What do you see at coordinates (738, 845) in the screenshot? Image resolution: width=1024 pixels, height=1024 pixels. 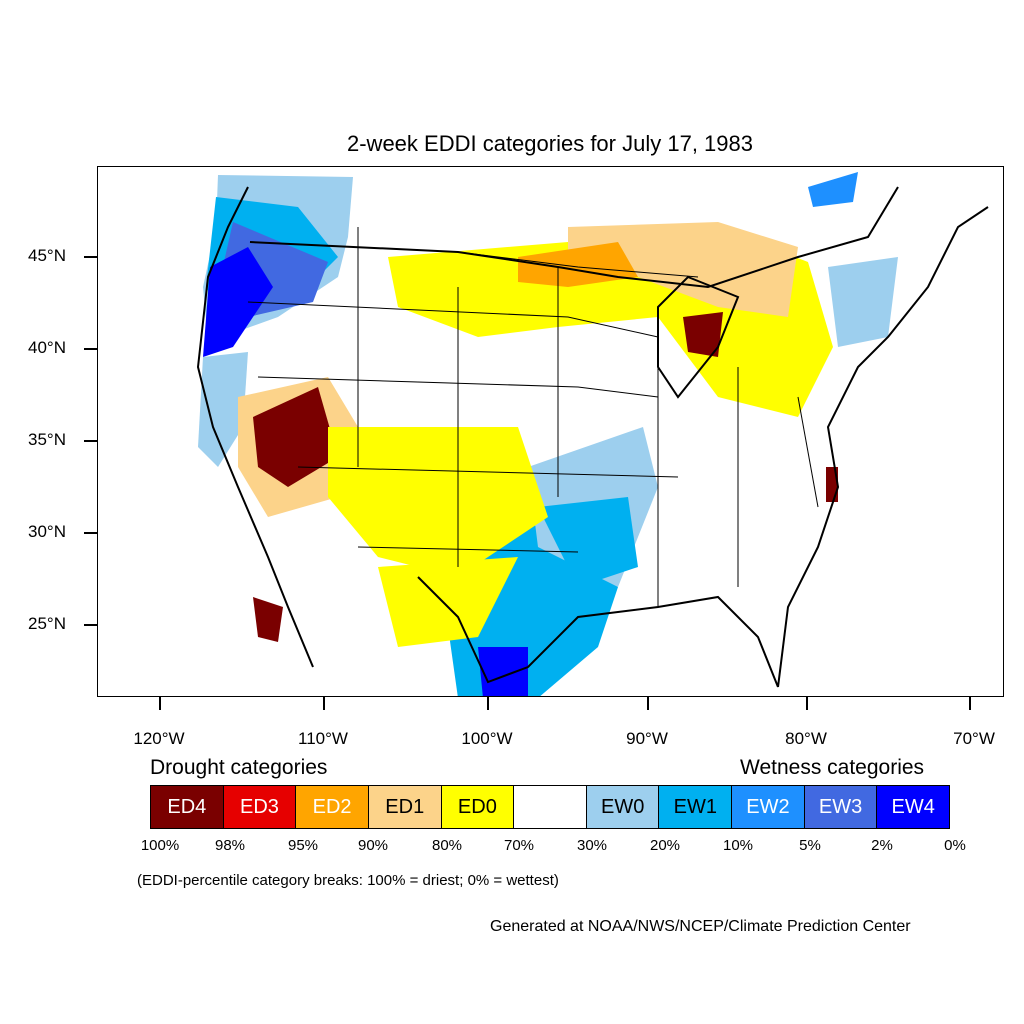 I see `pct-break-10: 10%` at bounding box center [738, 845].